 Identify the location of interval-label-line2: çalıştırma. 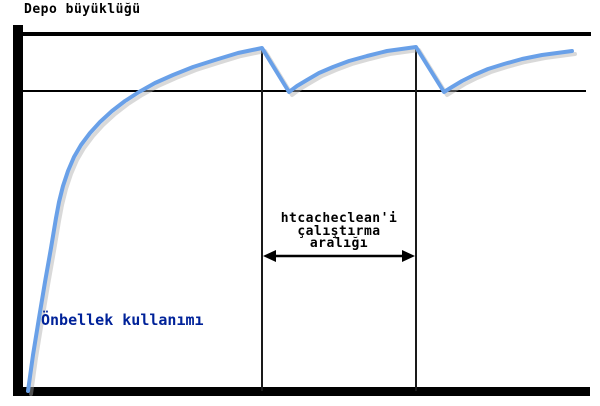
(339, 231).